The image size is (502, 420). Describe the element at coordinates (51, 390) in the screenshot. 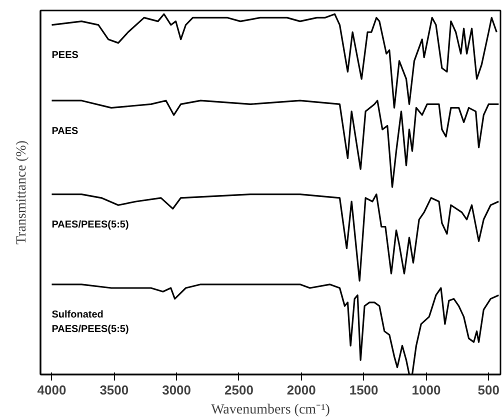

I see `x-tick-label: 4000` at that location.